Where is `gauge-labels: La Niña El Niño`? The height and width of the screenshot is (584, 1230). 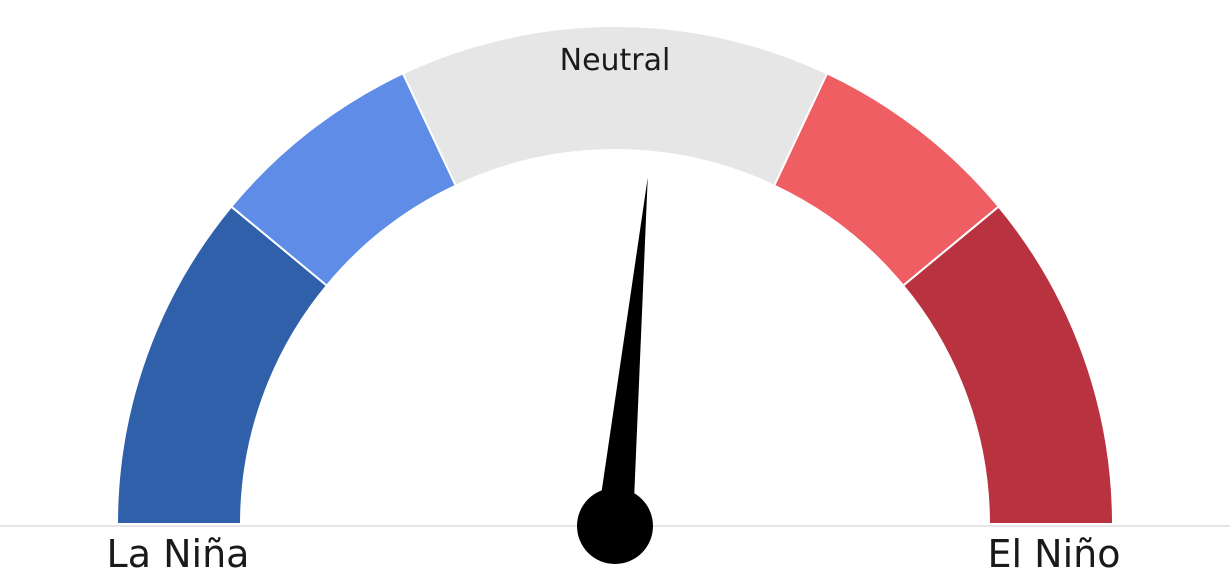 gauge-labels: La Niña El Niño is located at coordinates (614, 554).